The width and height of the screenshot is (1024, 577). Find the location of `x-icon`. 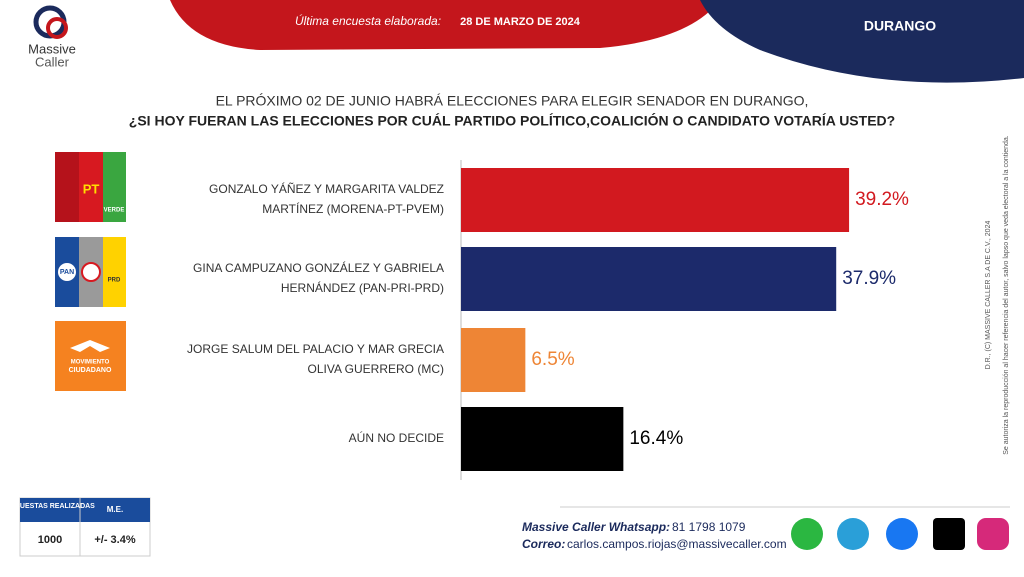

x-icon is located at coordinates (949, 534).